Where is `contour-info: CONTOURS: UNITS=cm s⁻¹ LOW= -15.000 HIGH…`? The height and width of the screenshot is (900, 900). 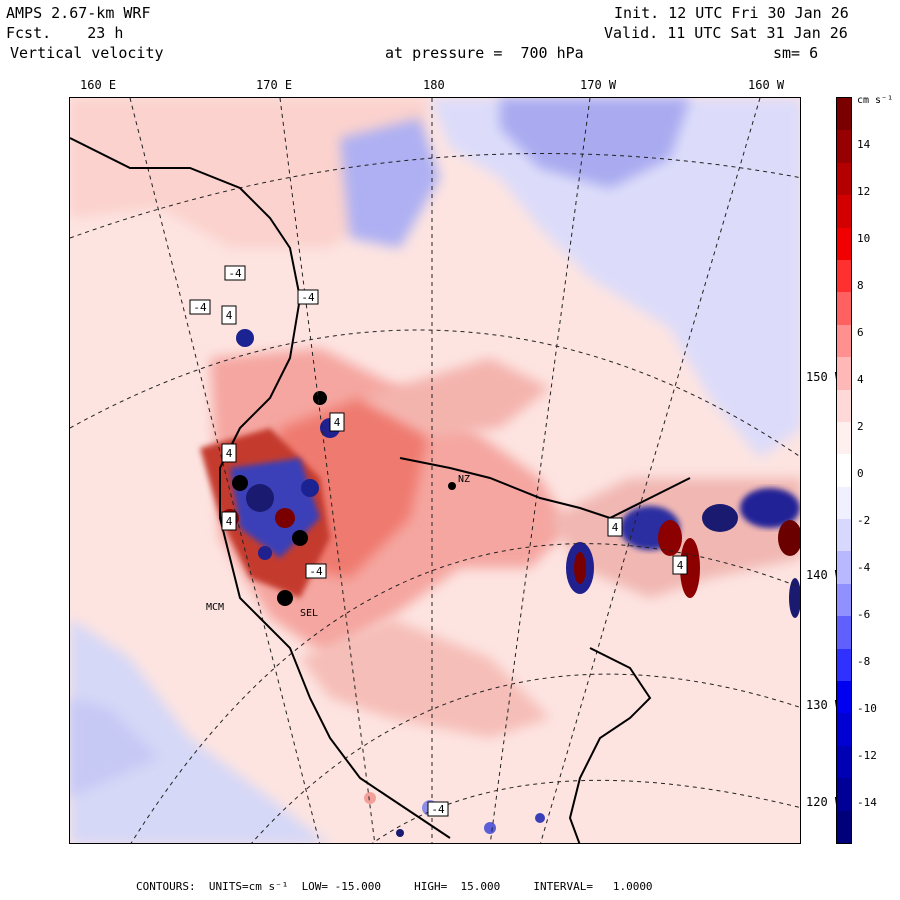
contour-info: CONTOURS: UNITS=cm s⁻¹ LOW= -15.000 HIGH… is located at coordinates (394, 886).